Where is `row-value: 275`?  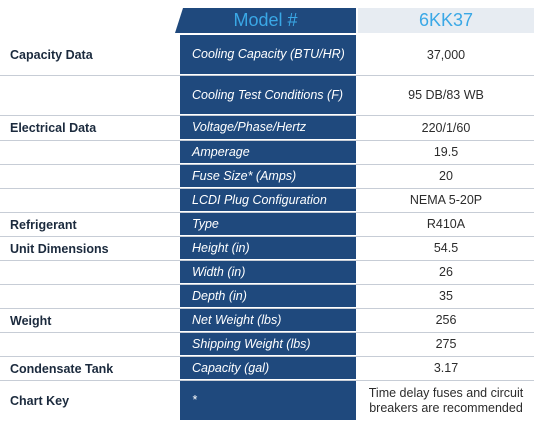 row-value: 275 is located at coordinates (446, 344).